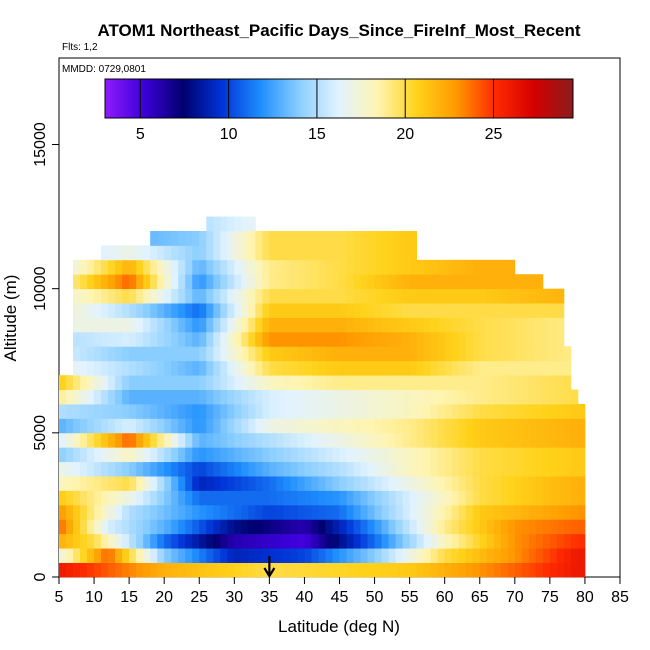 The width and height of the screenshot is (650, 650). What do you see at coordinates (339, 98) in the screenshot?
I see `colorbar-gradient` at bounding box center [339, 98].